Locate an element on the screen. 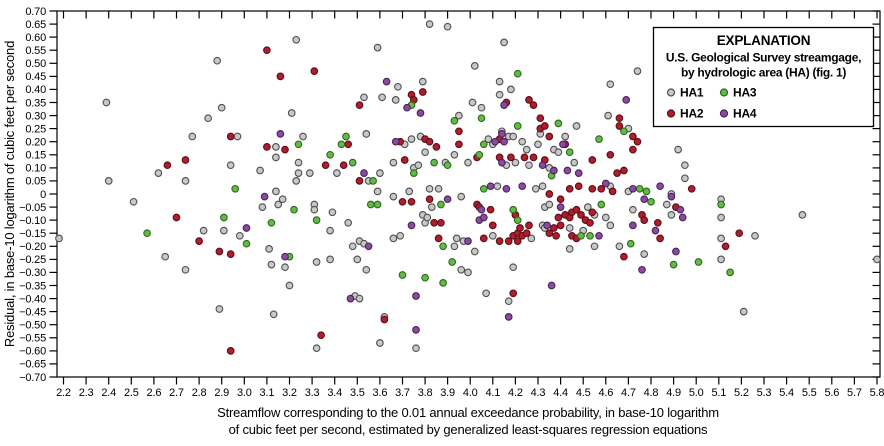 The image size is (884, 446). x-tick-label: 5.4 is located at coordinates (786, 393).